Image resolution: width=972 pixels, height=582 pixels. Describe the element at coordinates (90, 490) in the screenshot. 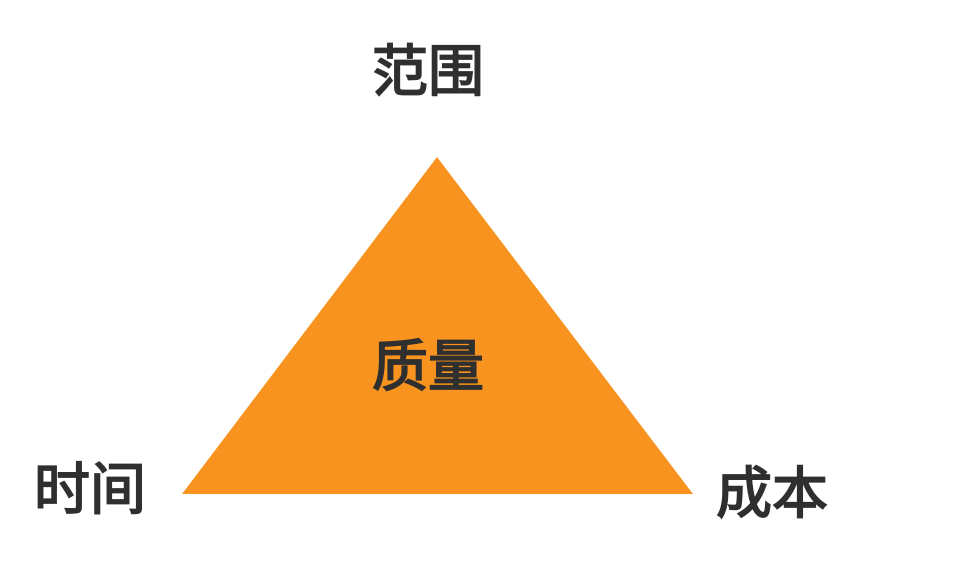

I see `time-label: 时间` at that location.